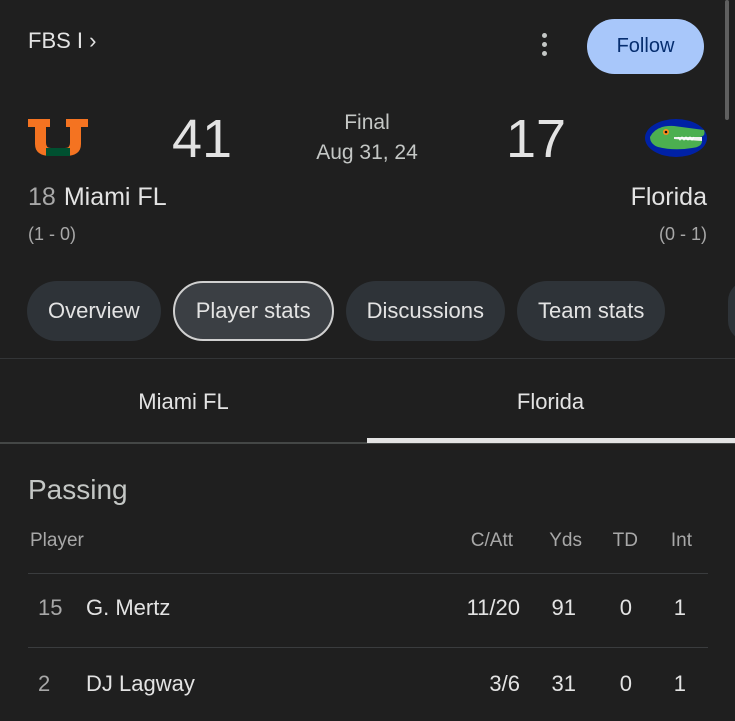 The width and height of the screenshot is (735, 721). Describe the element at coordinates (591, 311) in the screenshot. I see `chip-team-stats: Team stats` at that location.